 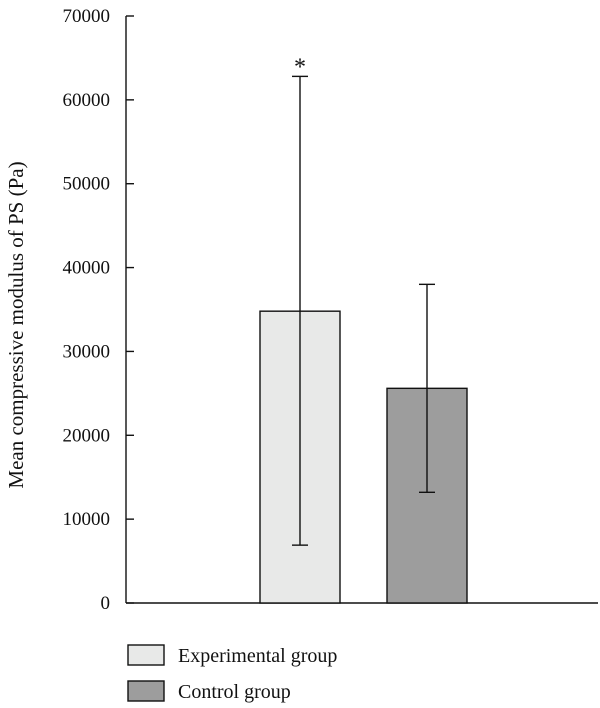 What do you see at coordinates (87, 16) in the screenshot?
I see `y-tick-label: 70000` at bounding box center [87, 16].